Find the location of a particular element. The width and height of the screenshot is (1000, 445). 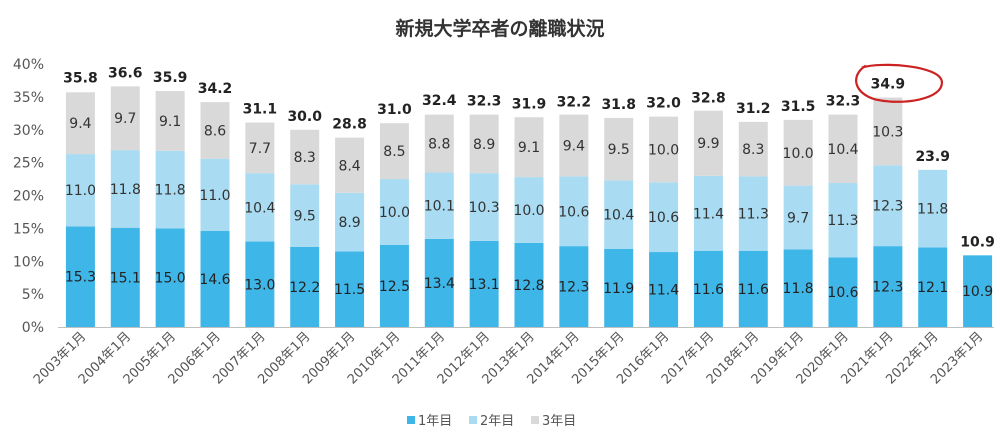

y-tick-label: 40% is located at coordinates (28, 65).